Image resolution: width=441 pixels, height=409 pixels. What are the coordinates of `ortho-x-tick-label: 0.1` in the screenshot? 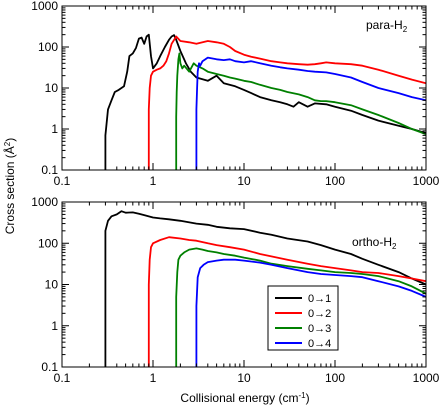 It's located at (62, 378).